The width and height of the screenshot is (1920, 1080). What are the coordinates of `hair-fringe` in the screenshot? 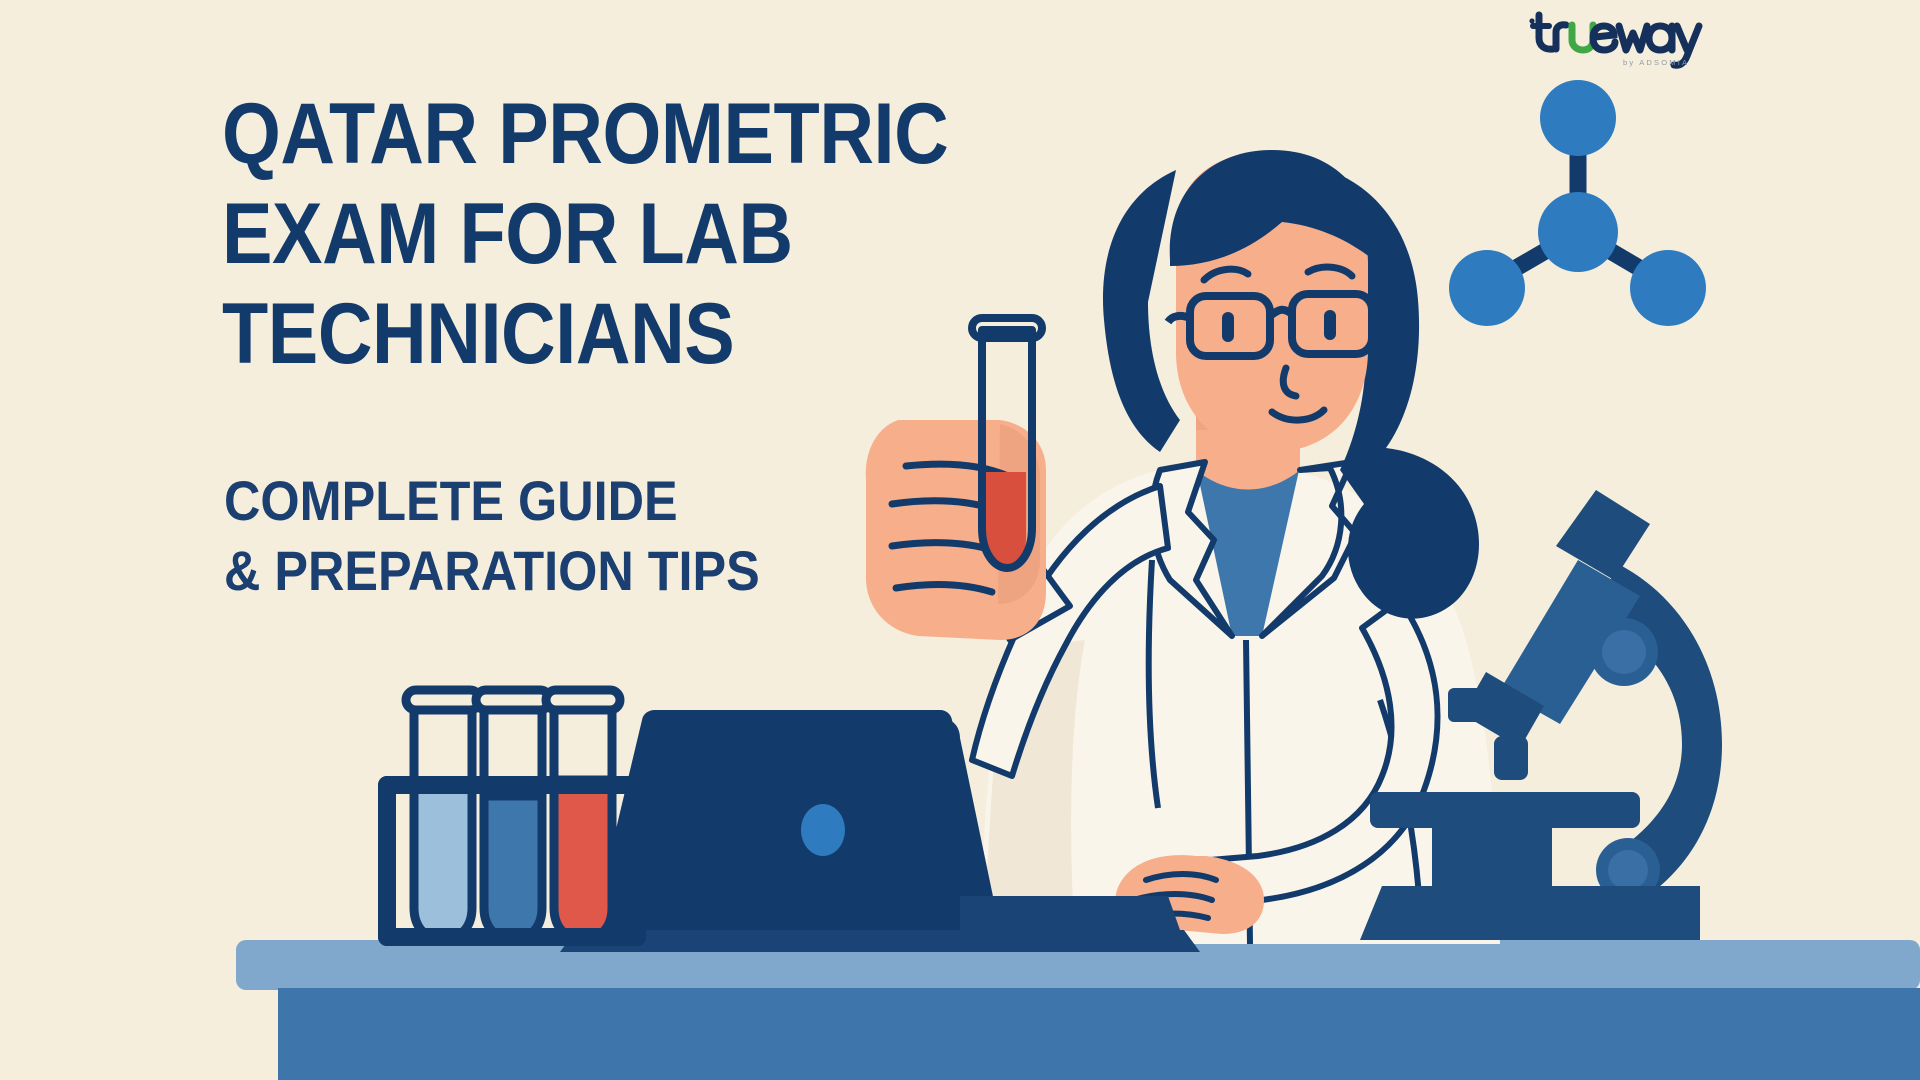 It's located at (1272, 208).